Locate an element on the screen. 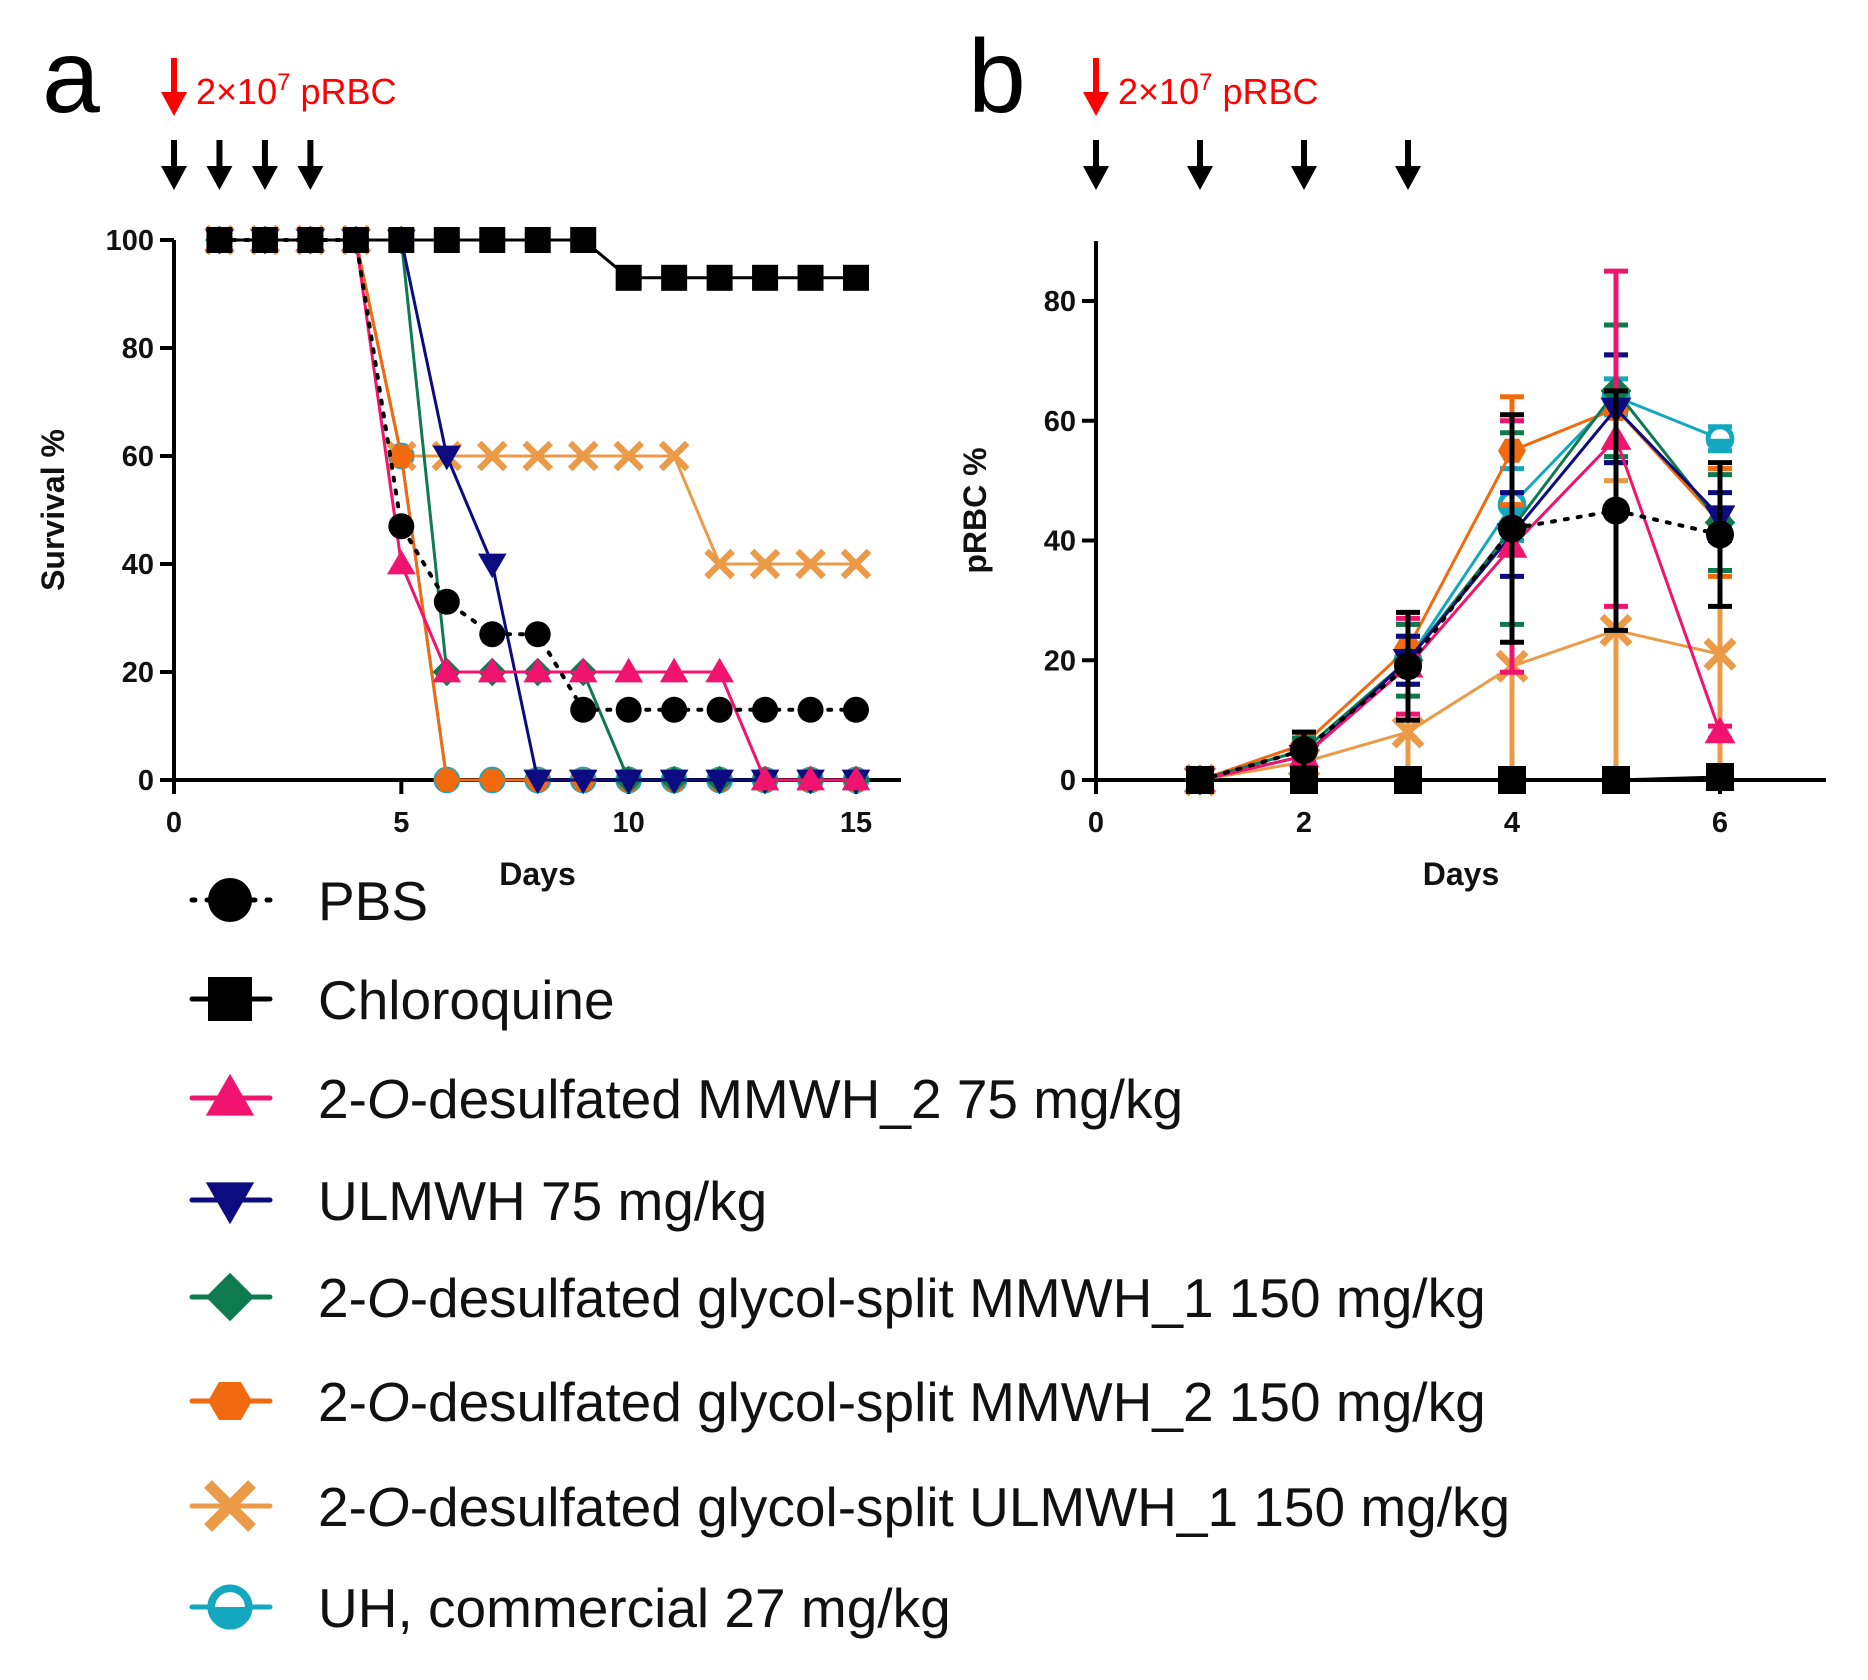  y-tick-label: 40 is located at coordinates (1060, 542).